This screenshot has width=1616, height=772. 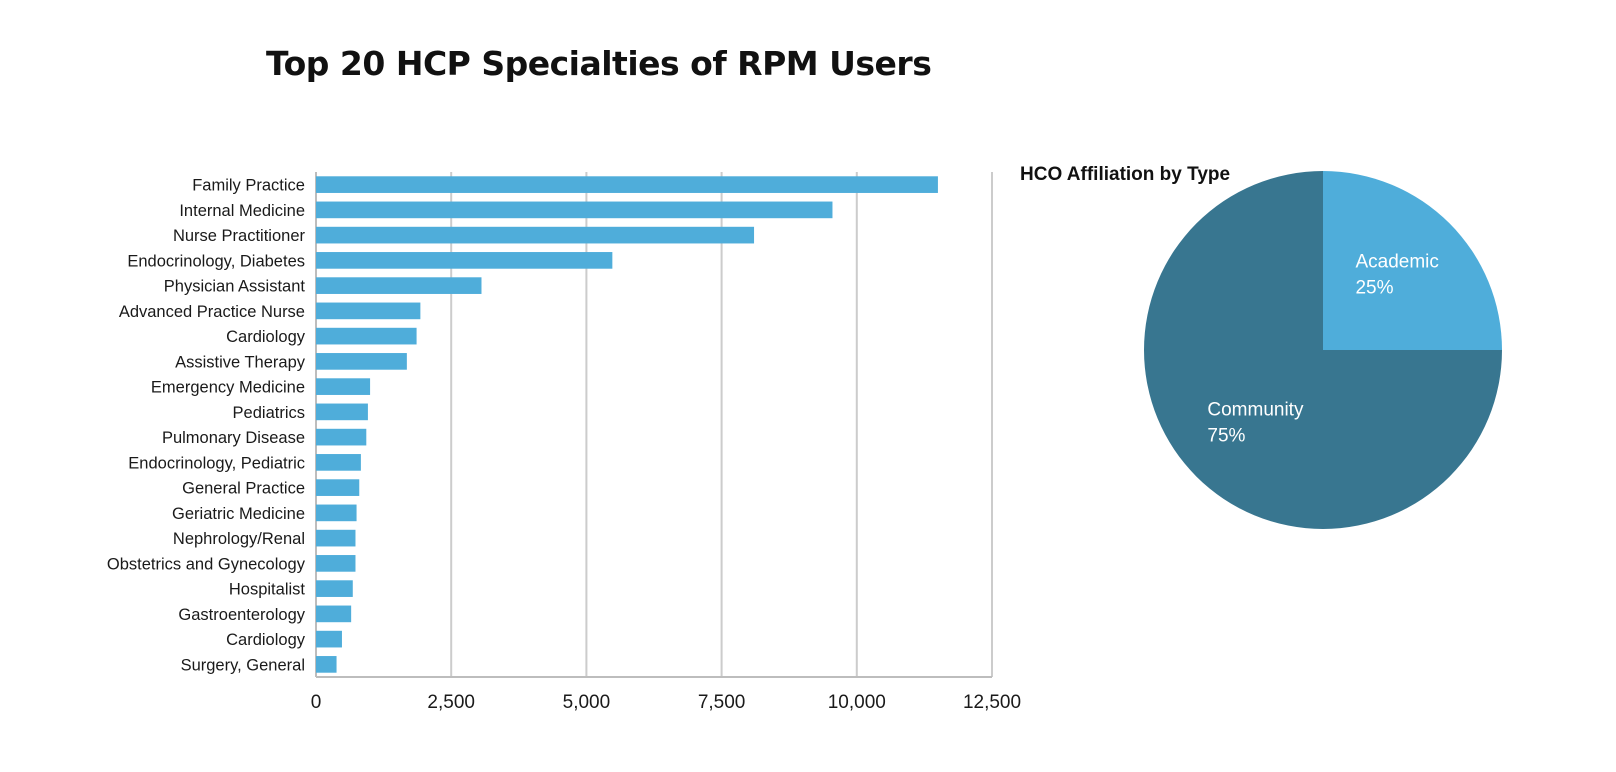 What do you see at coordinates (216, 463) in the screenshot?
I see `category-label: Endocrinology, Pediatric` at bounding box center [216, 463].